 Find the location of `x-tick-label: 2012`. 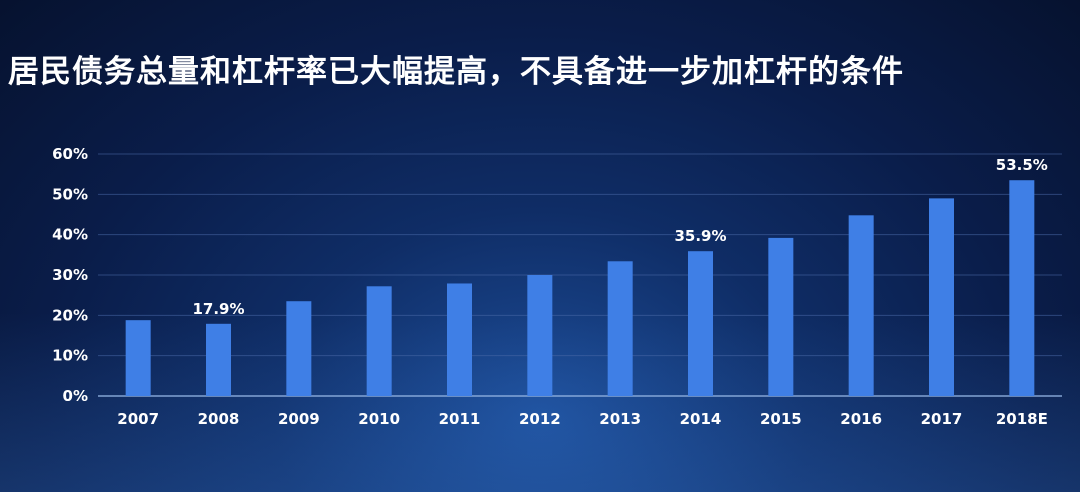

x-tick-label: 2012 is located at coordinates (540, 419).